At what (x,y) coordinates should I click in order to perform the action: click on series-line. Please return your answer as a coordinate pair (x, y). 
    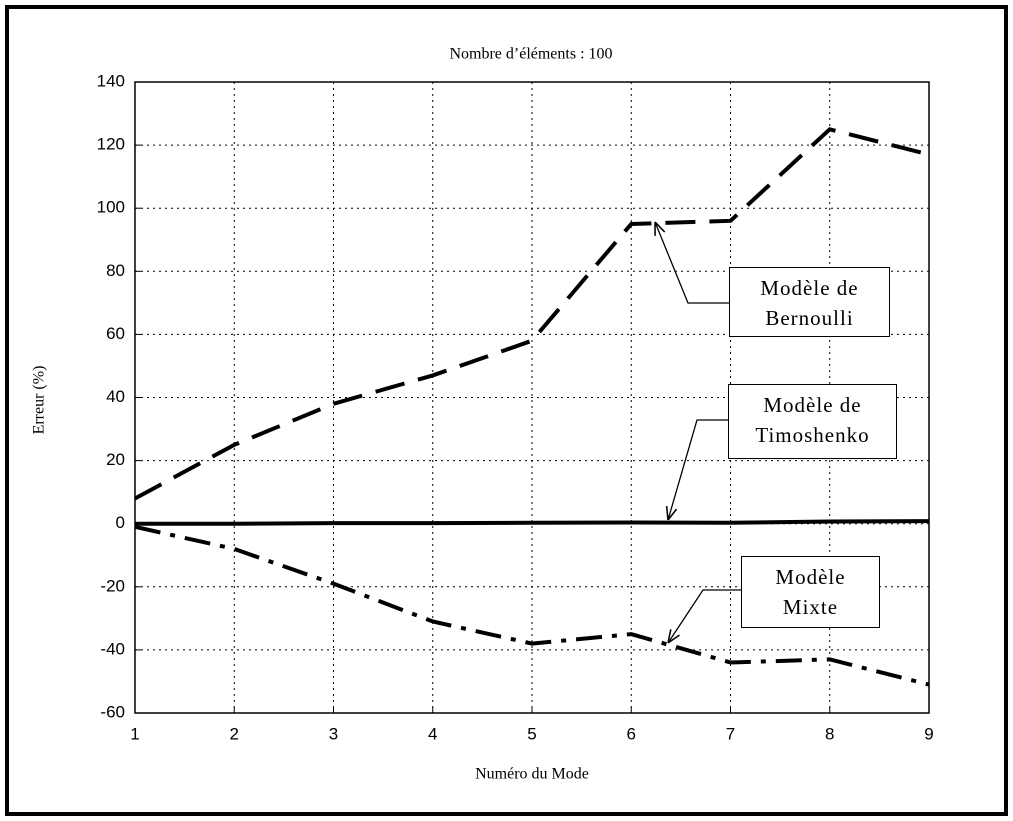
    Looking at the image, I should click on (532, 522).